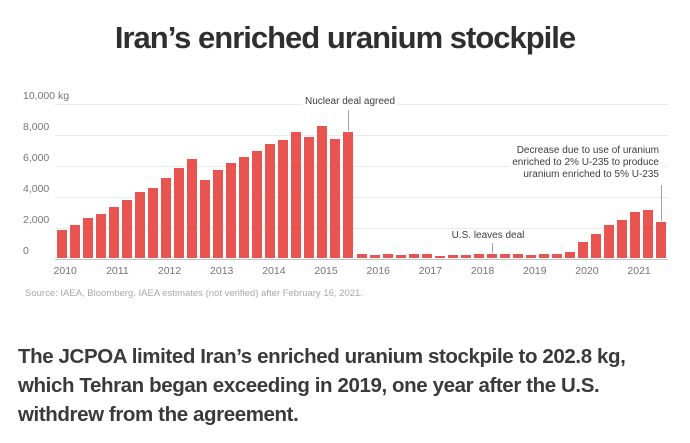 The width and height of the screenshot is (690, 443). What do you see at coordinates (639, 271) in the screenshot?
I see `x-tick-label: 2021` at bounding box center [639, 271].